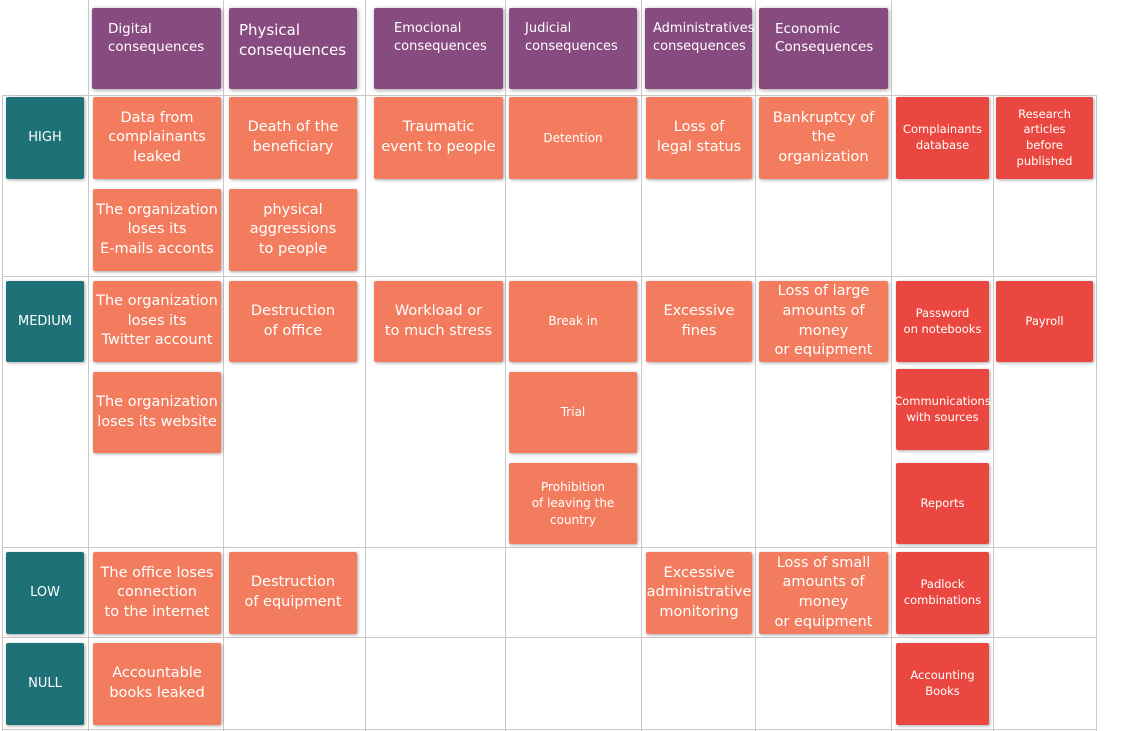 This screenshot has width=1124, height=731. What do you see at coordinates (823, 48) in the screenshot?
I see `category-economic: Economic Consequences` at bounding box center [823, 48].